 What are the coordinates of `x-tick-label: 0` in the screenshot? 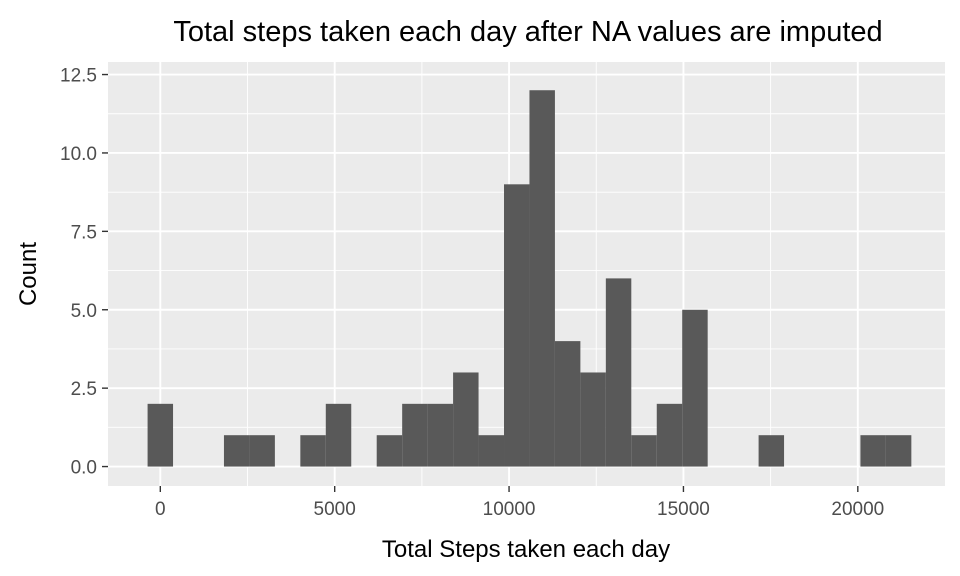 It's located at (160, 509).